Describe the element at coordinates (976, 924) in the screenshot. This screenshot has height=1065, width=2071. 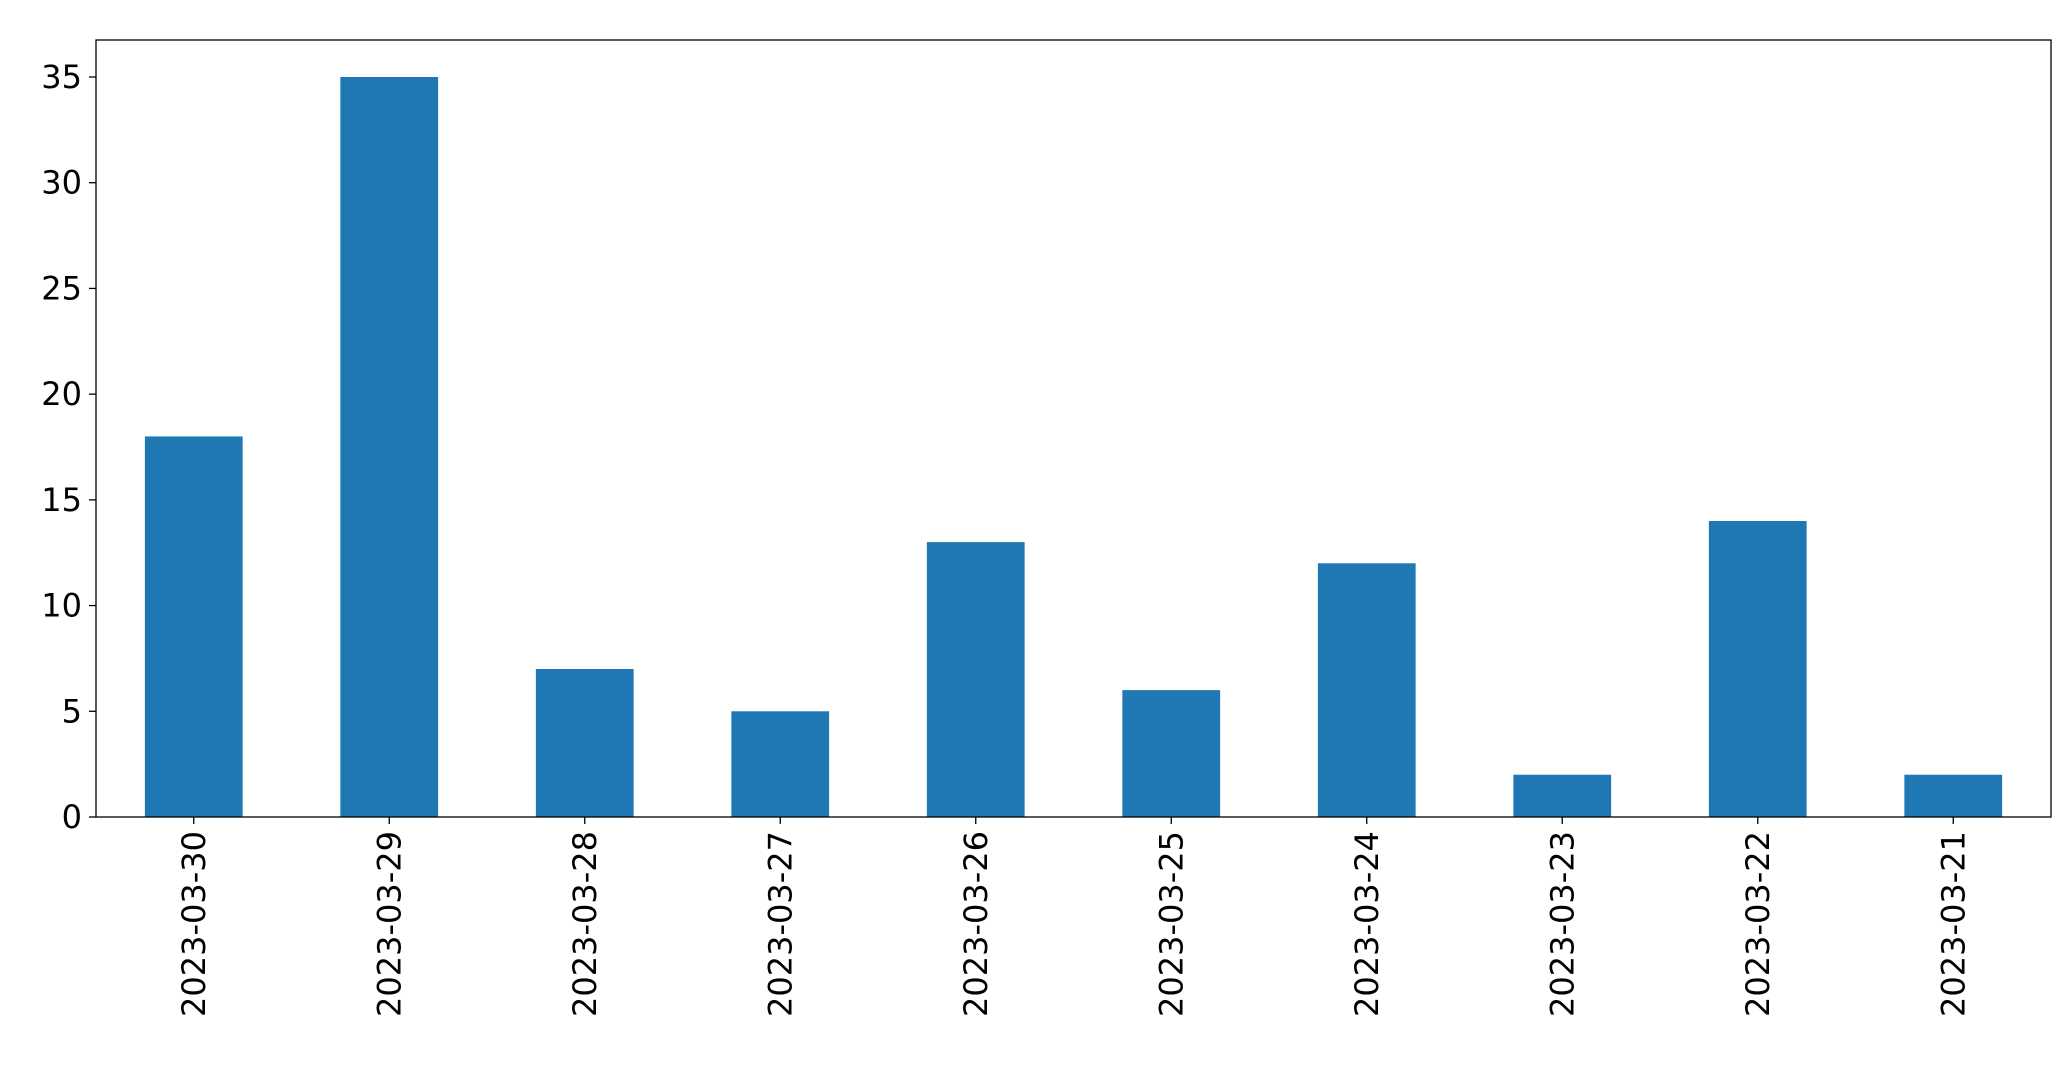
I see `x-tick-label: 2023-03-26` at that location.